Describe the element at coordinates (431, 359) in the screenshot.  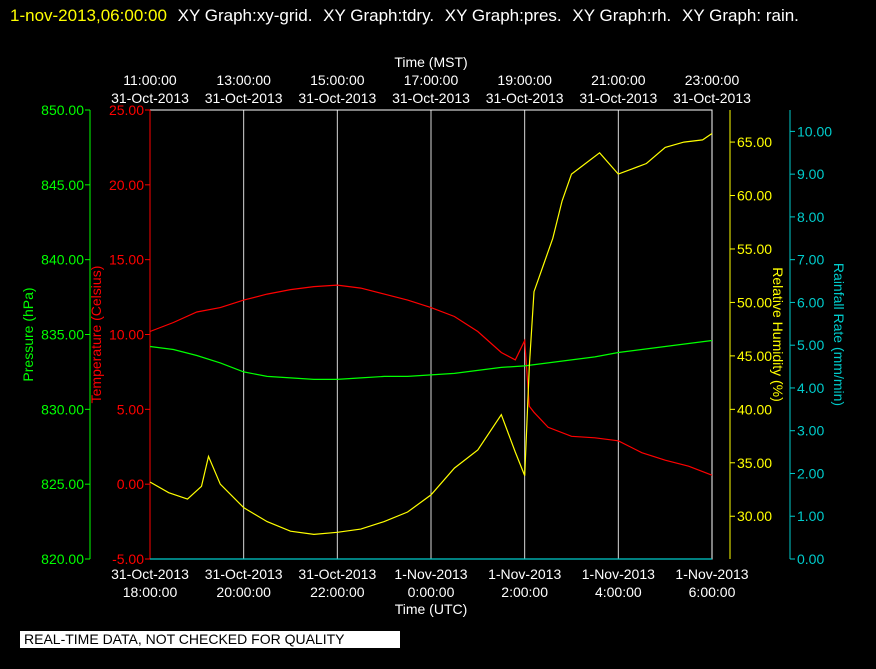
I see `series-line-pres` at that location.